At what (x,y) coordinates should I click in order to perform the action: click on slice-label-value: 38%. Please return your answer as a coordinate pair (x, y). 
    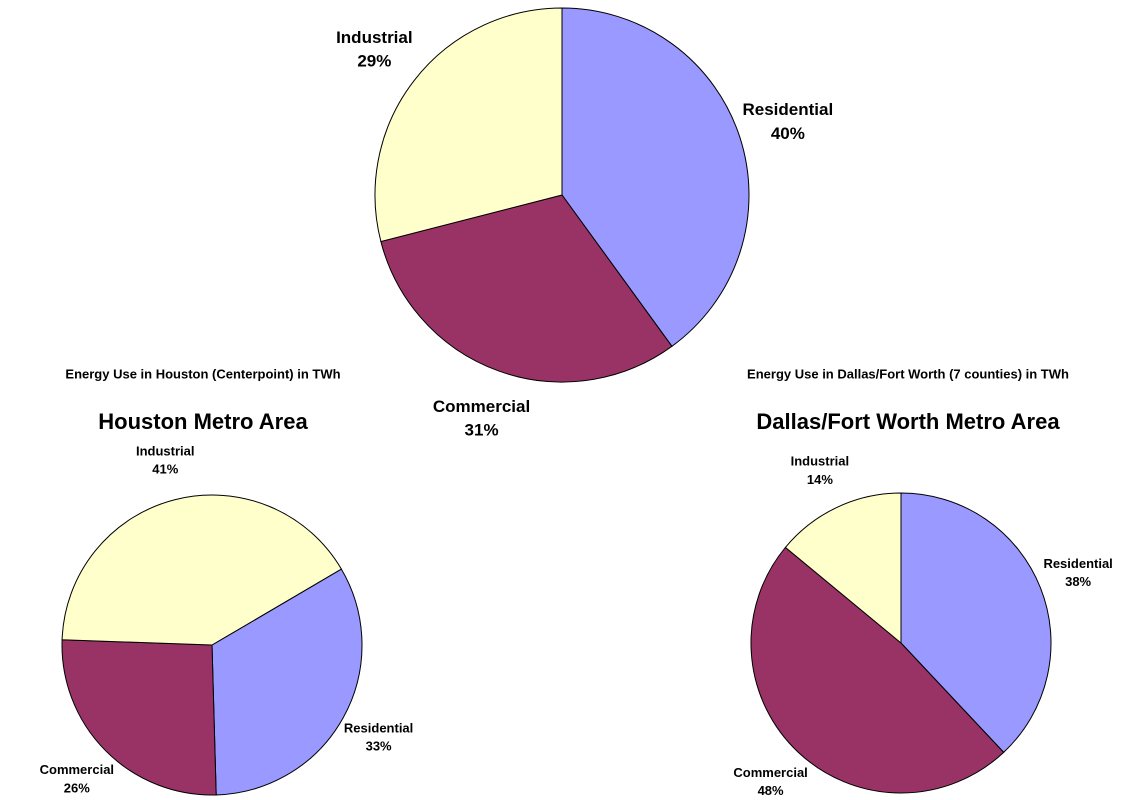
    Looking at the image, I should click on (1078, 581).